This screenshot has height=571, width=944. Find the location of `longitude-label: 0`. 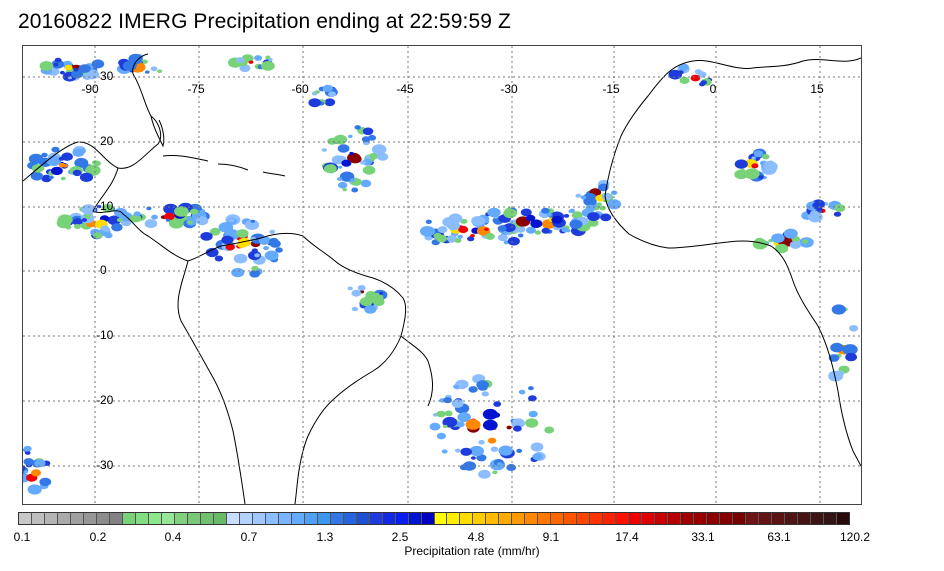

longitude-label: 0 is located at coordinates (713, 89).